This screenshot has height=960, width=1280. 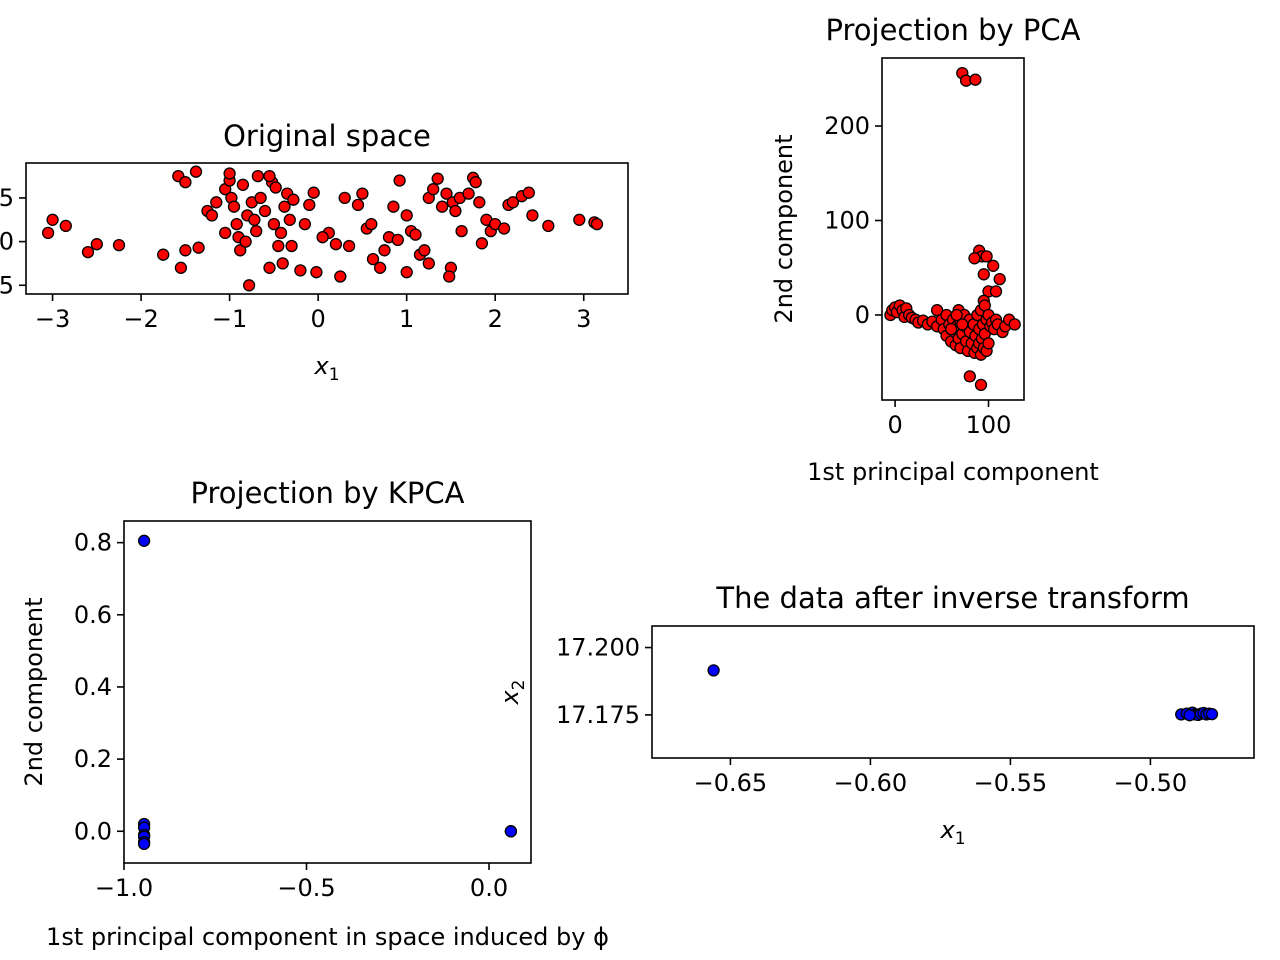 I want to click on y-tick-label: 200, so click(x=847, y=126).